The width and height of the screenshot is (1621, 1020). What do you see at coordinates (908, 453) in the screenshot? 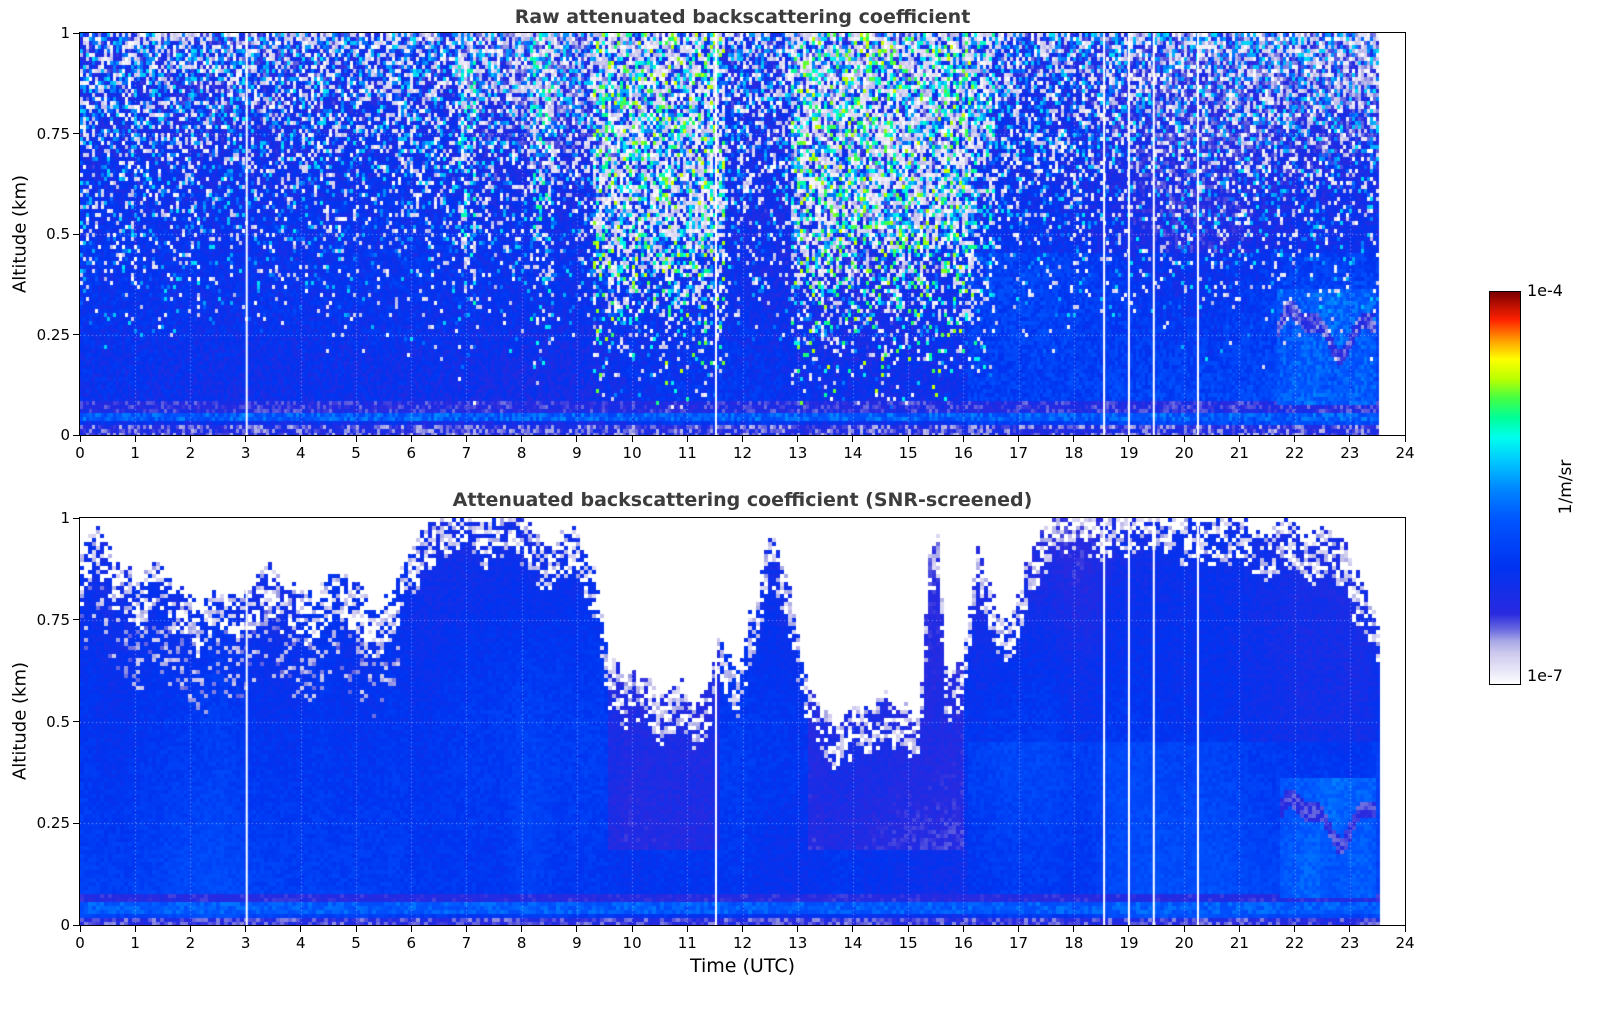
I see `x-tick-label: 15` at bounding box center [908, 453].